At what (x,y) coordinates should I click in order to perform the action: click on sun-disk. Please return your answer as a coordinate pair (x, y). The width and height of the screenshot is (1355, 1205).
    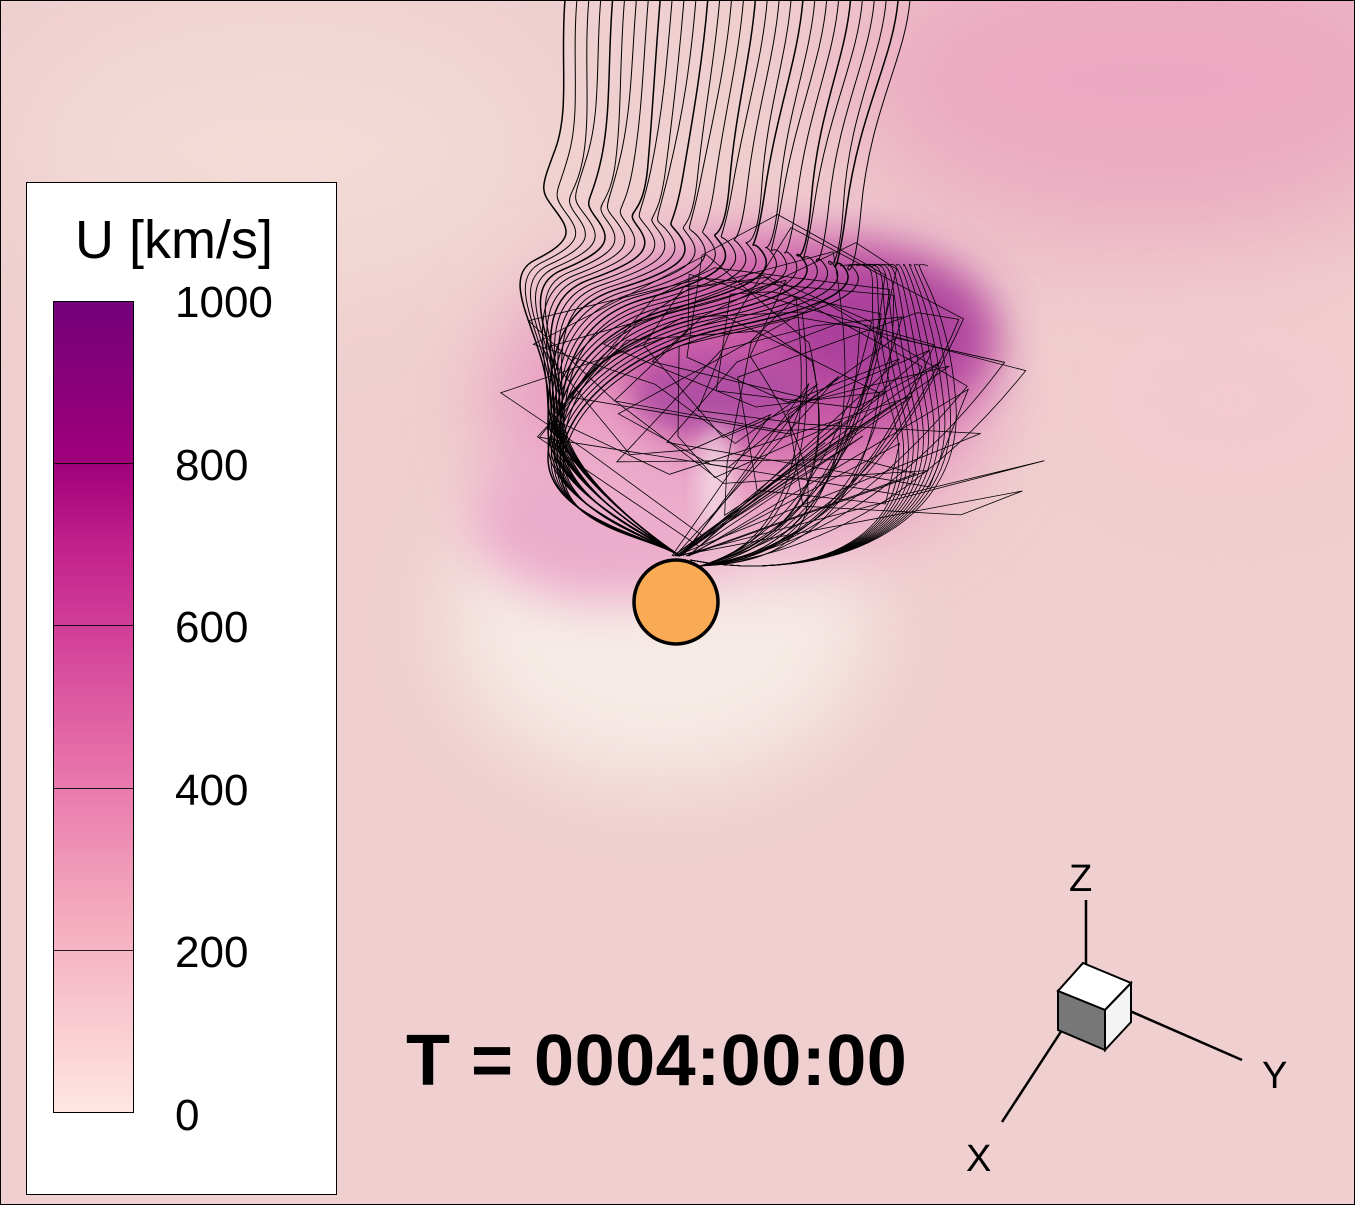
    Looking at the image, I should click on (676, 602).